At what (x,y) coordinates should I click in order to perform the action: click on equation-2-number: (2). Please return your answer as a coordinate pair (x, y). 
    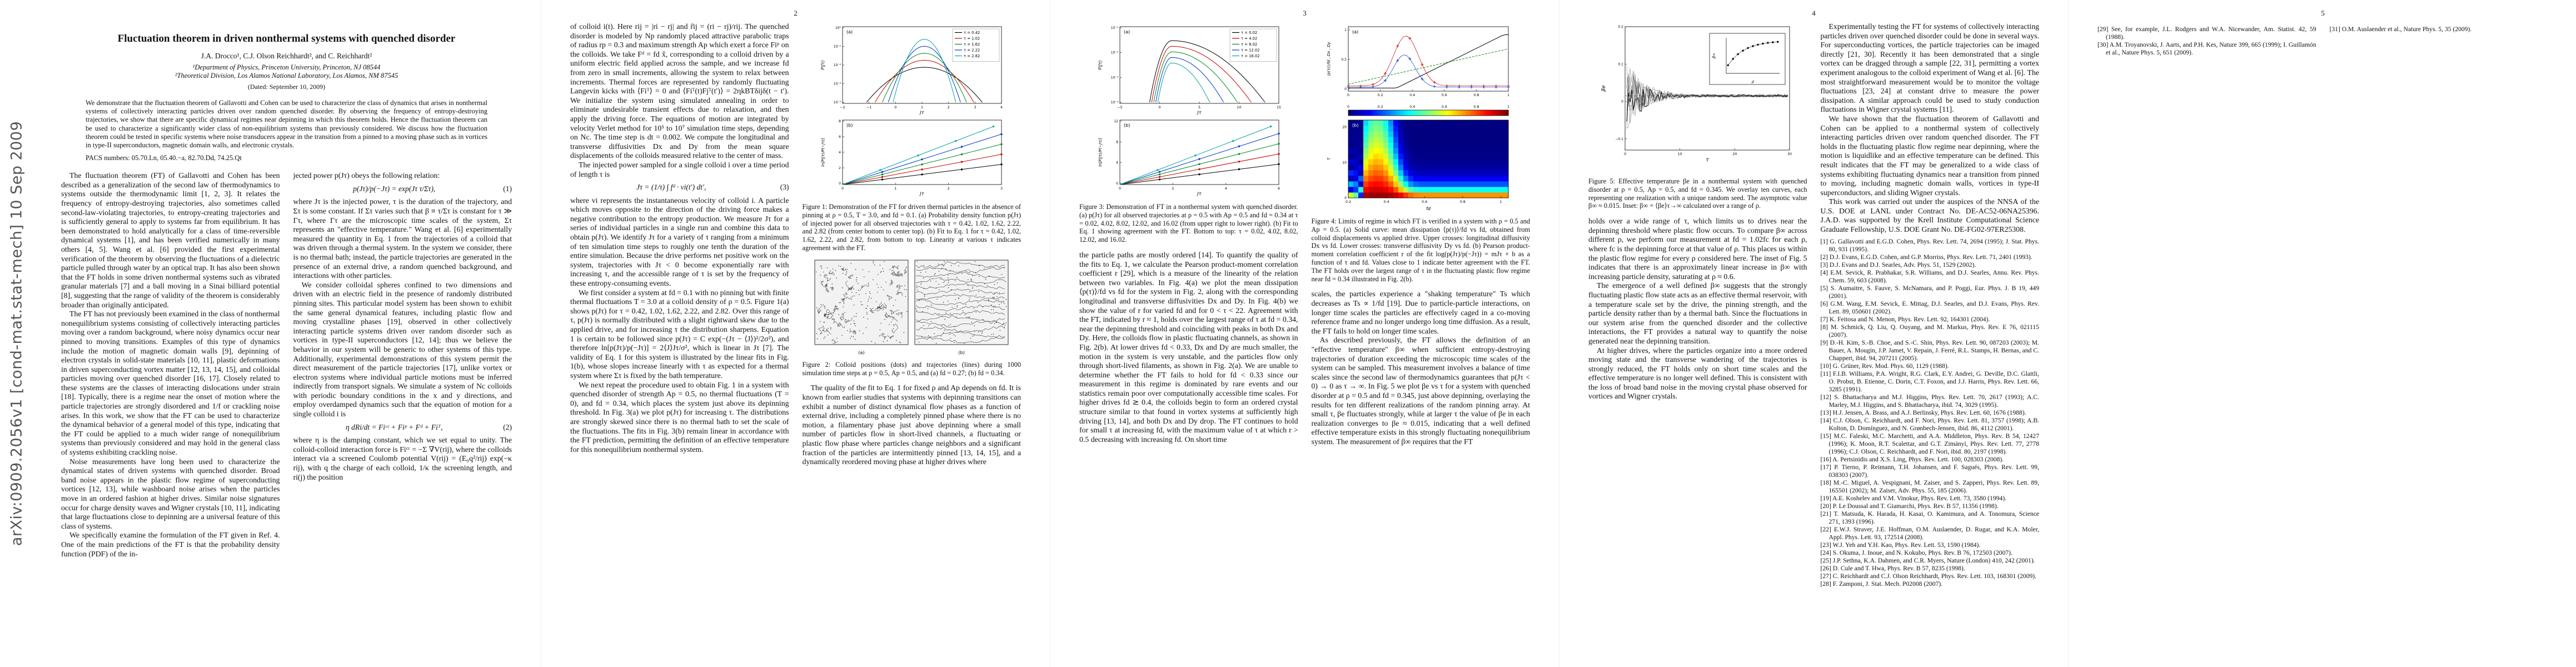
    Looking at the image, I should click on (507, 426).